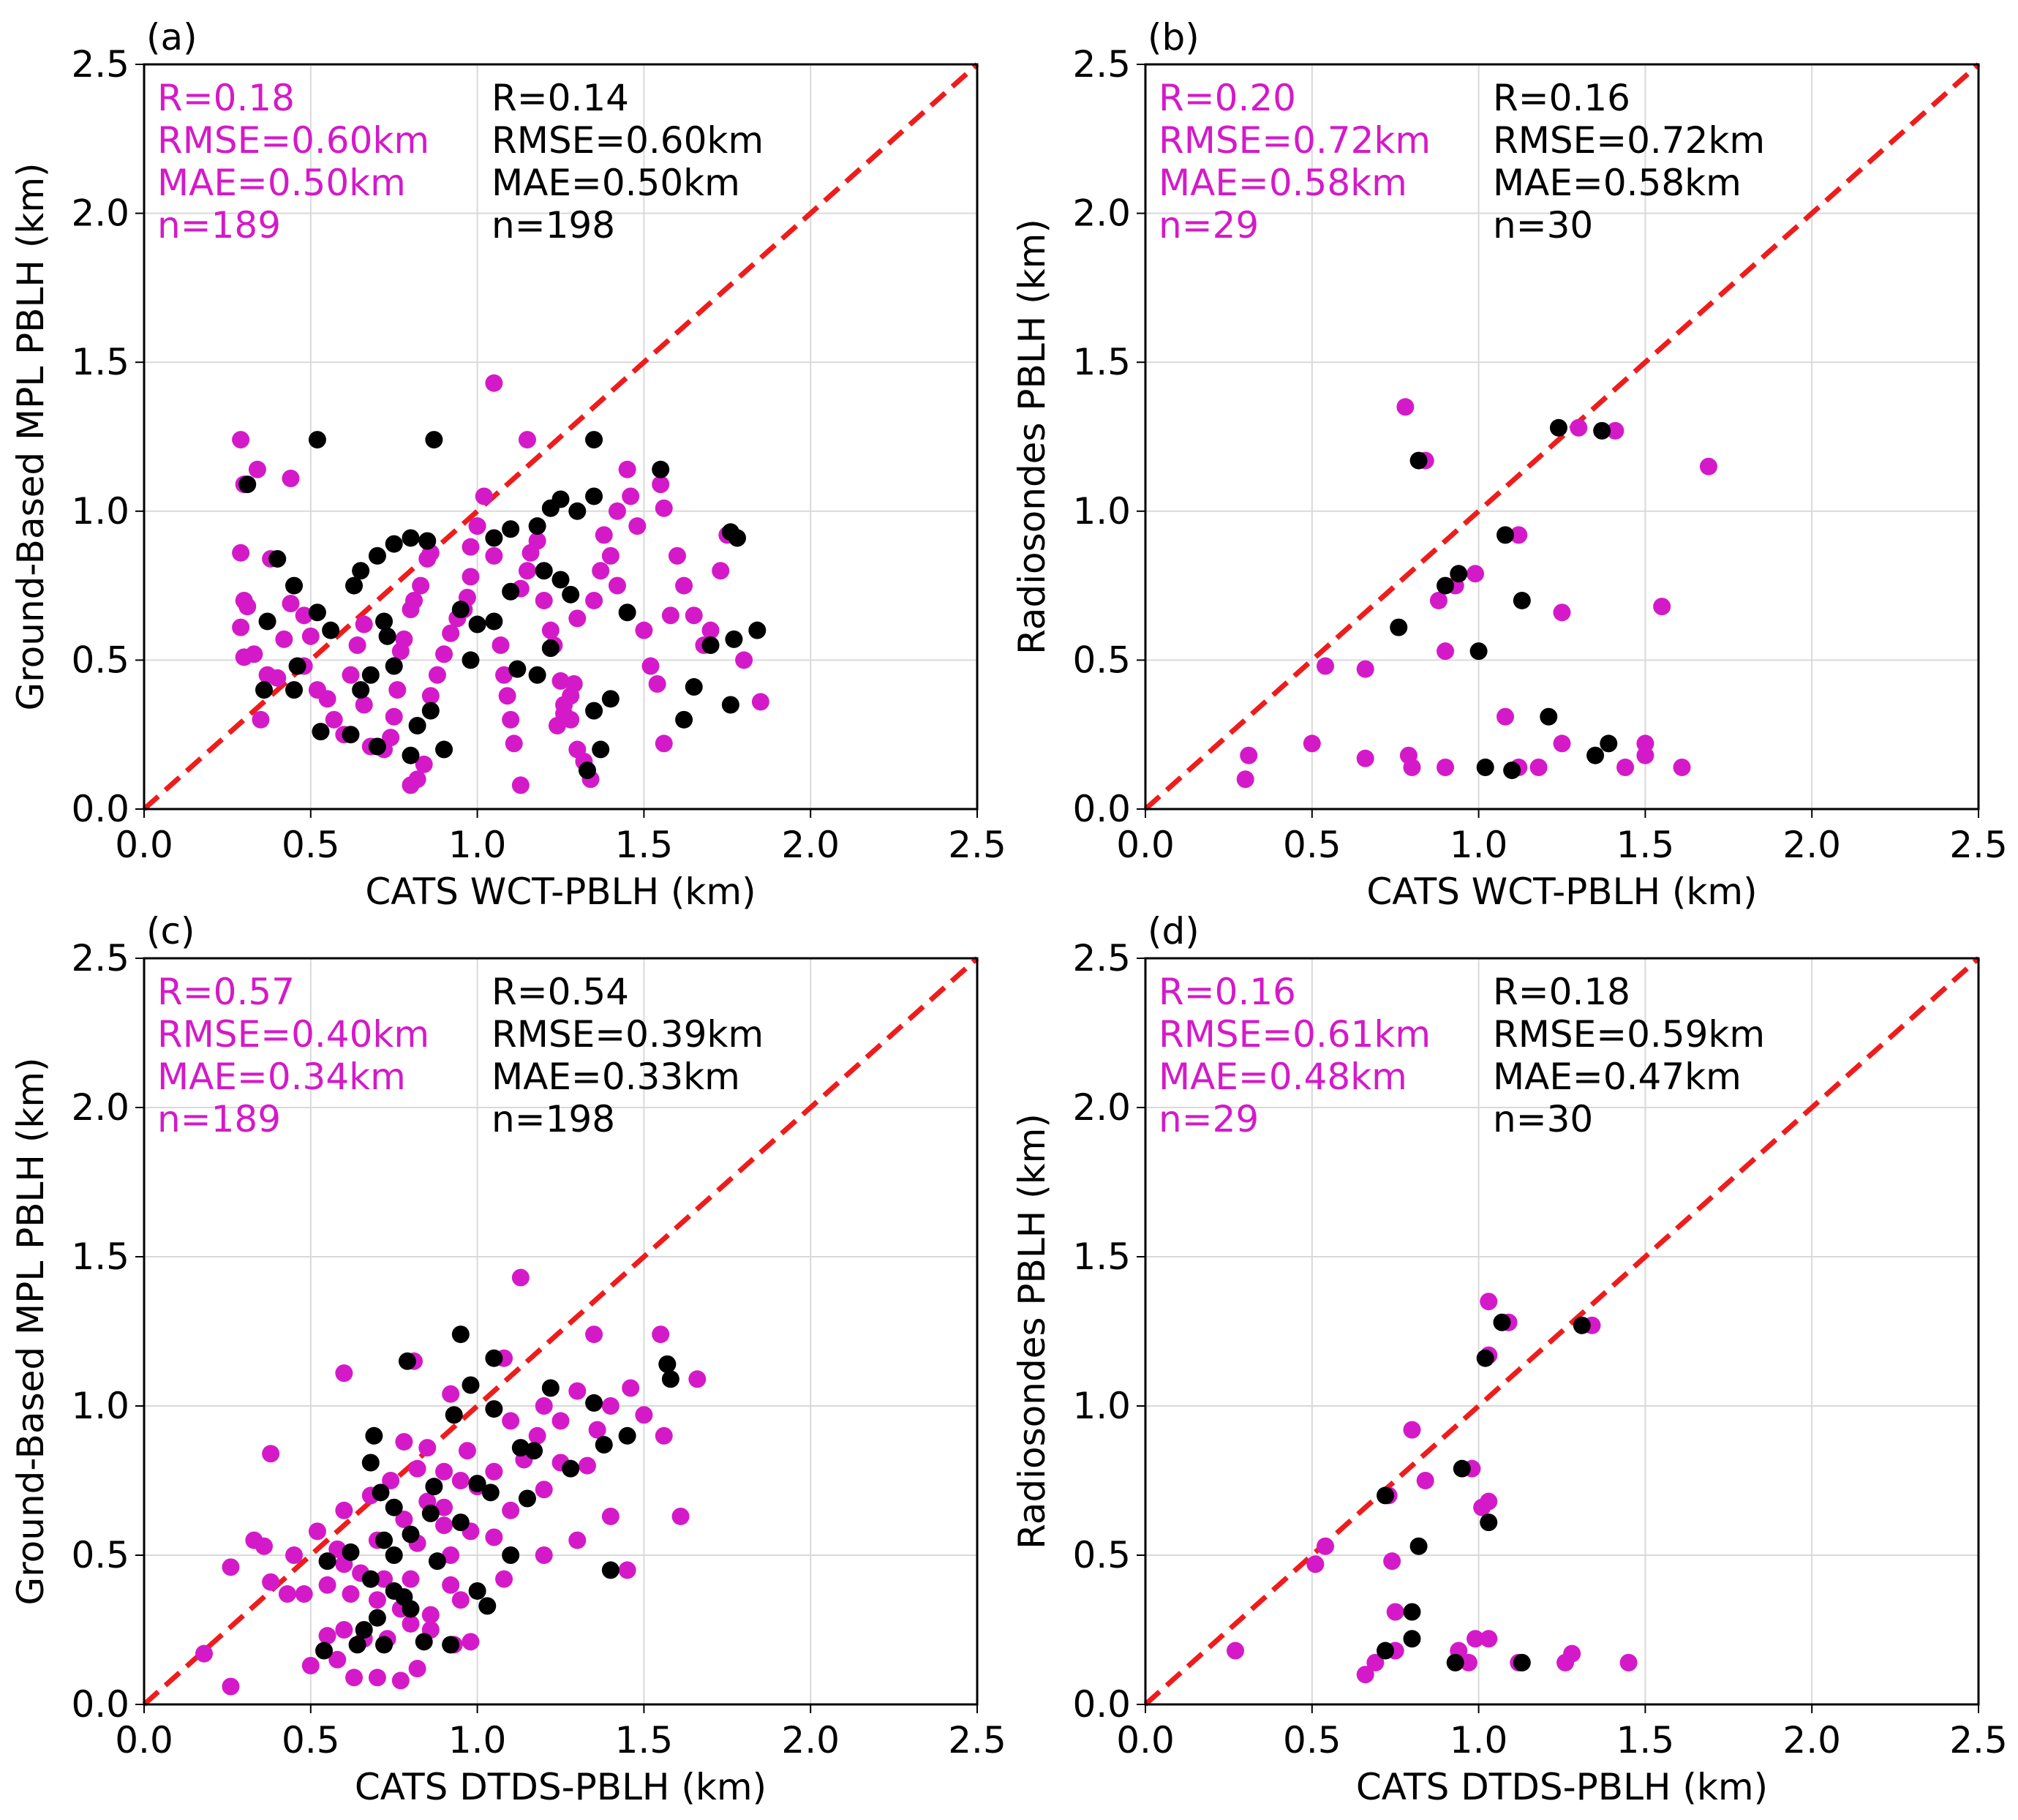 The image size is (2018, 1820). I want to click on y-tick-label: 0.5, so click(1101, 1555).